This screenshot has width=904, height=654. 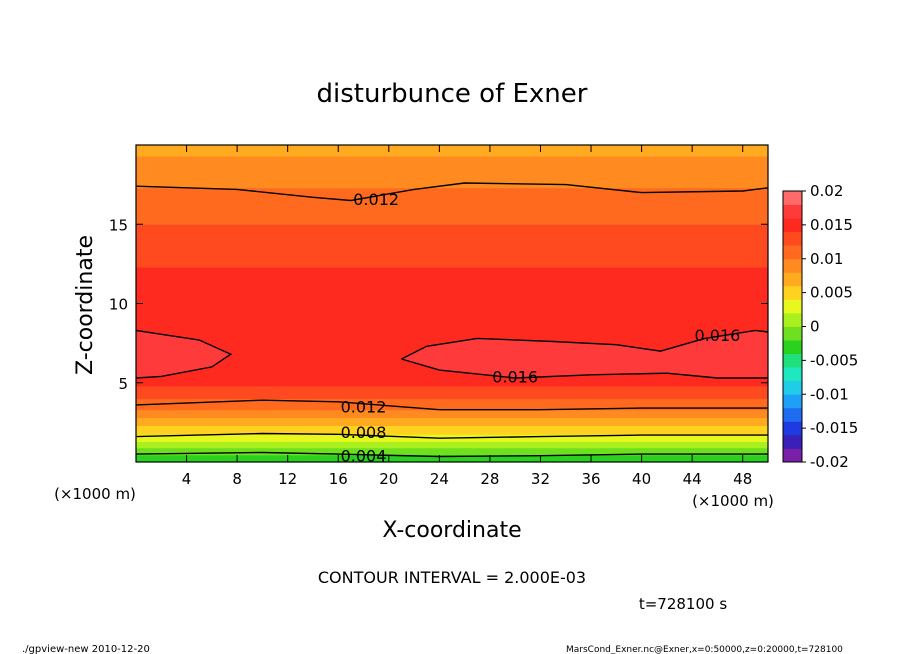 I want to click on x-tick-label: 20, so click(x=388, y=479).